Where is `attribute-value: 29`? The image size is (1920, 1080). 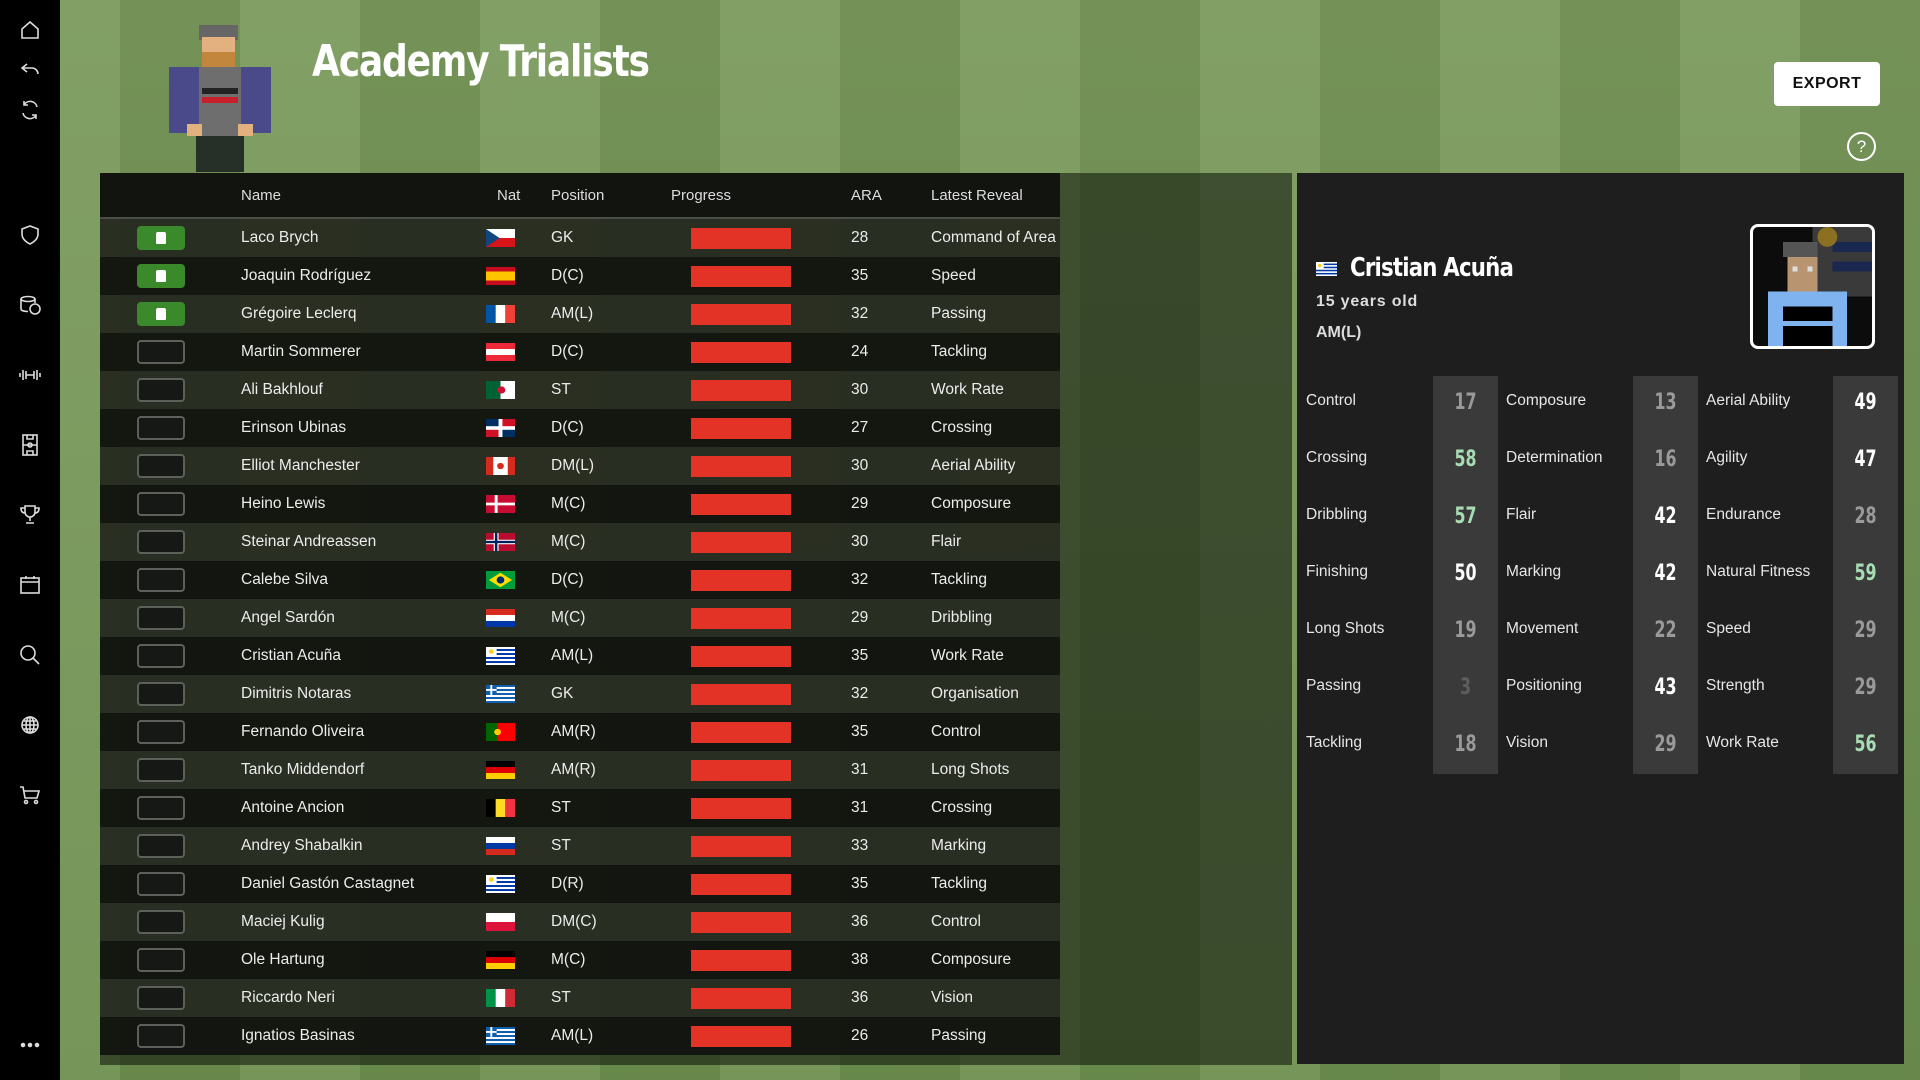 attribute-value: 29 is located at coordinates (1665, 744).